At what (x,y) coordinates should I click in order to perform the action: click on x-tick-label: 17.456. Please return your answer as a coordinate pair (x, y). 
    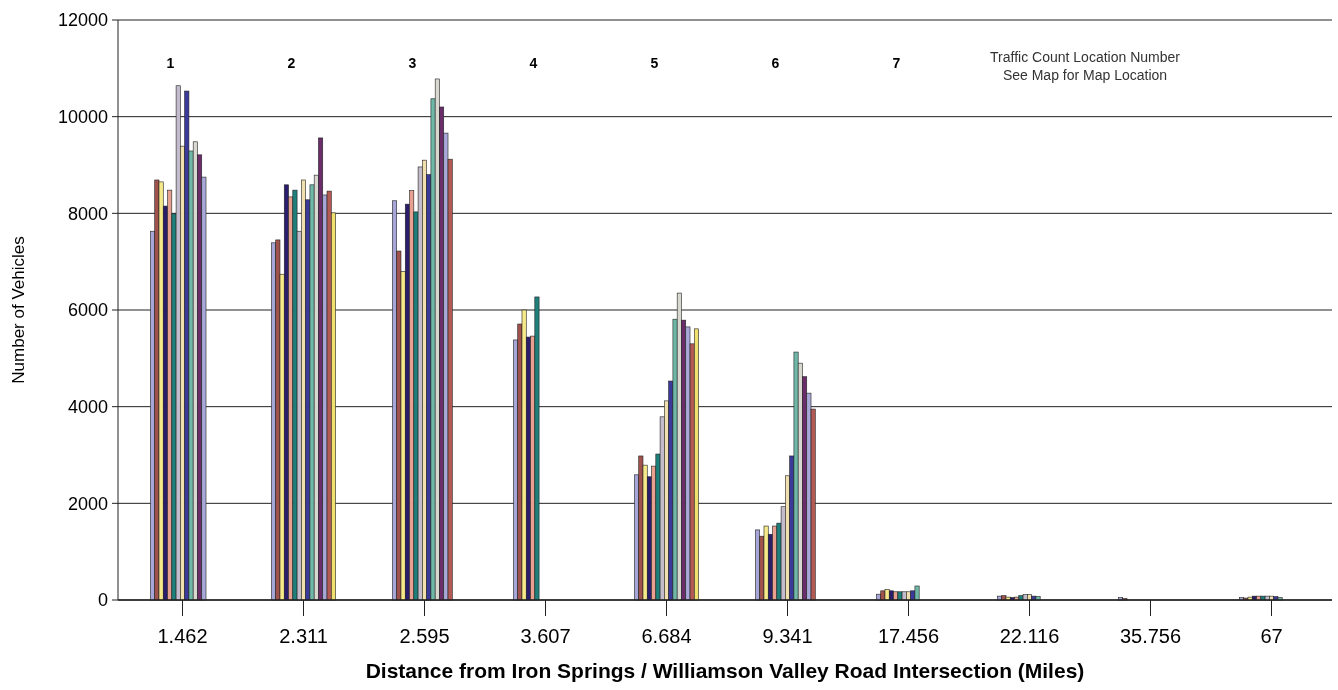
    Looking at the image, I should click on (908, 636).